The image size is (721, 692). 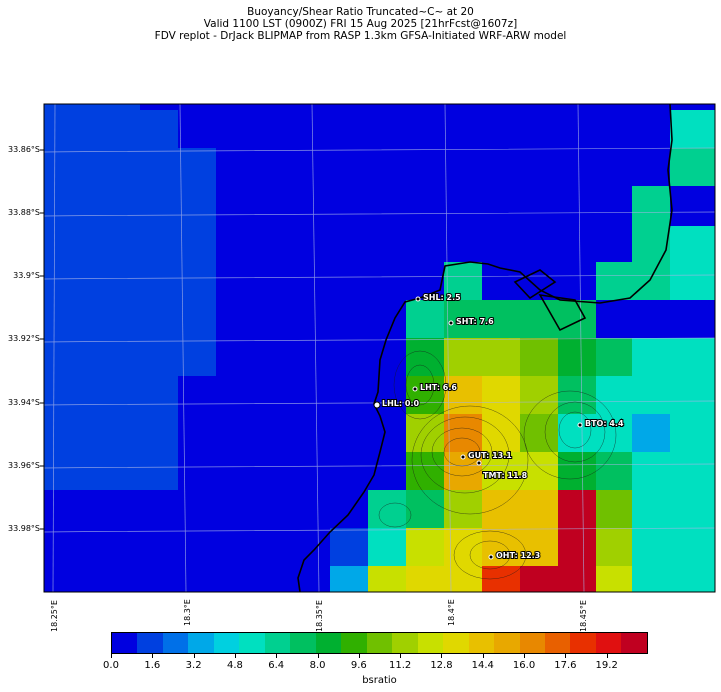 What do you see at coordinates (441, 665) in the screenshot?
I see `colorbar-tick-label: 12.8` at bounding box center [441, 665].